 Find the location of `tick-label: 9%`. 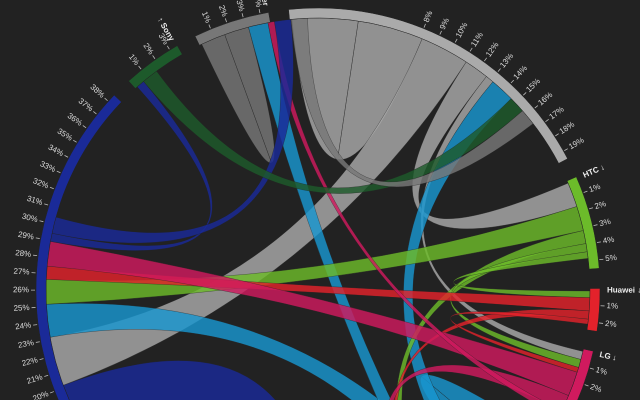

tick-label: 9% is located at coordinates (444, 24).